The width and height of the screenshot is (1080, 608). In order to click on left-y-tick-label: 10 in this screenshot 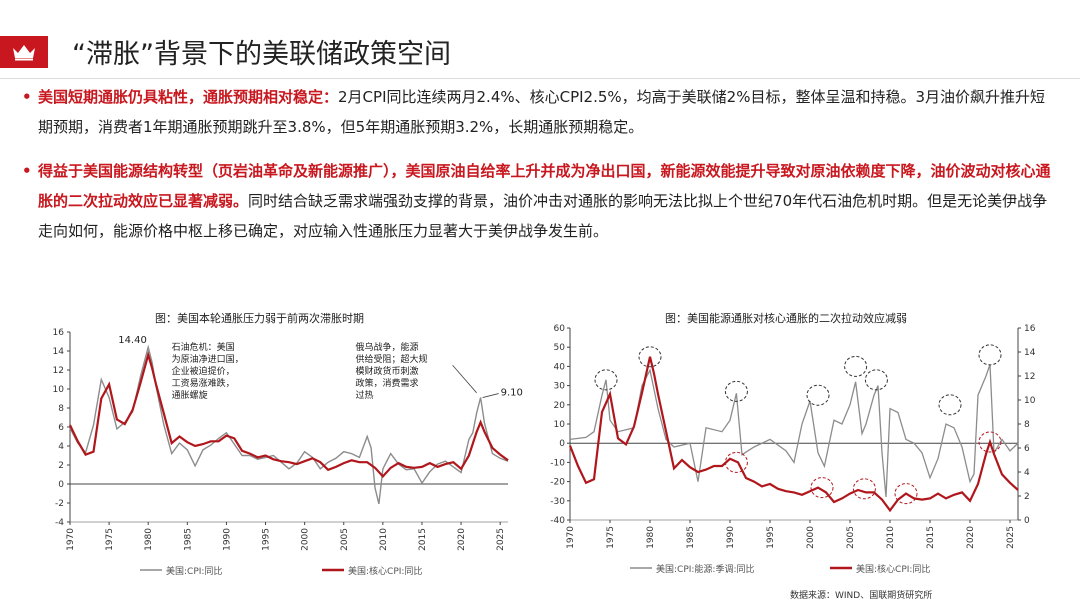, I will do `click(560, 425)`.